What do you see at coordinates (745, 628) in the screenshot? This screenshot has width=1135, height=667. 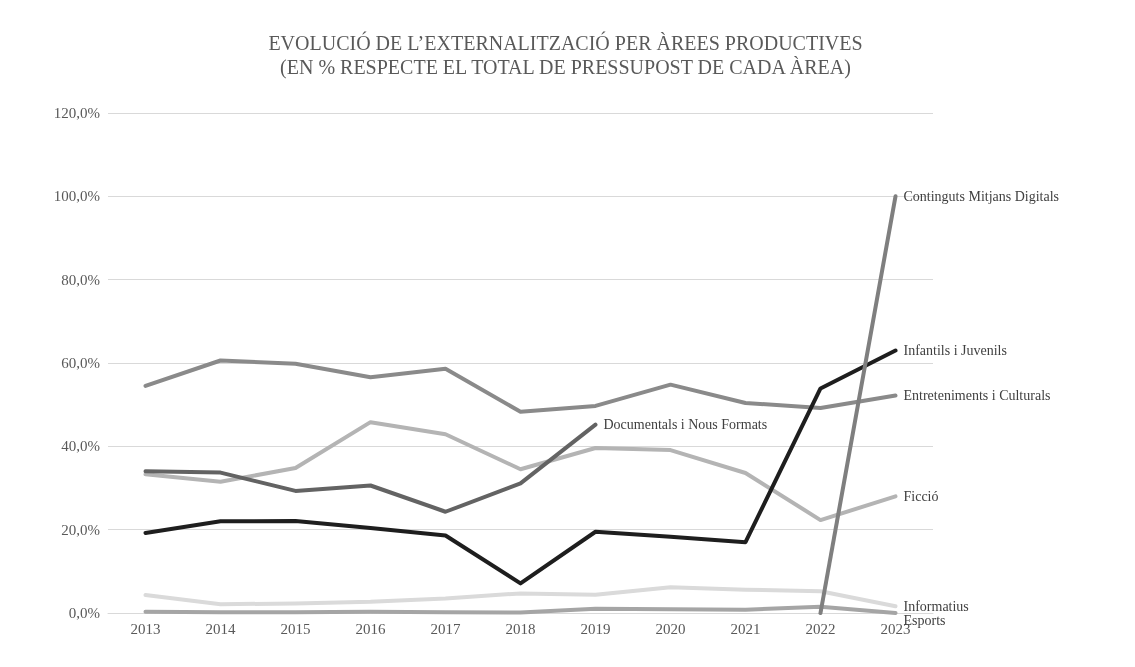 I see `x-tick-label: 2021` at bounding box center [745, 628].